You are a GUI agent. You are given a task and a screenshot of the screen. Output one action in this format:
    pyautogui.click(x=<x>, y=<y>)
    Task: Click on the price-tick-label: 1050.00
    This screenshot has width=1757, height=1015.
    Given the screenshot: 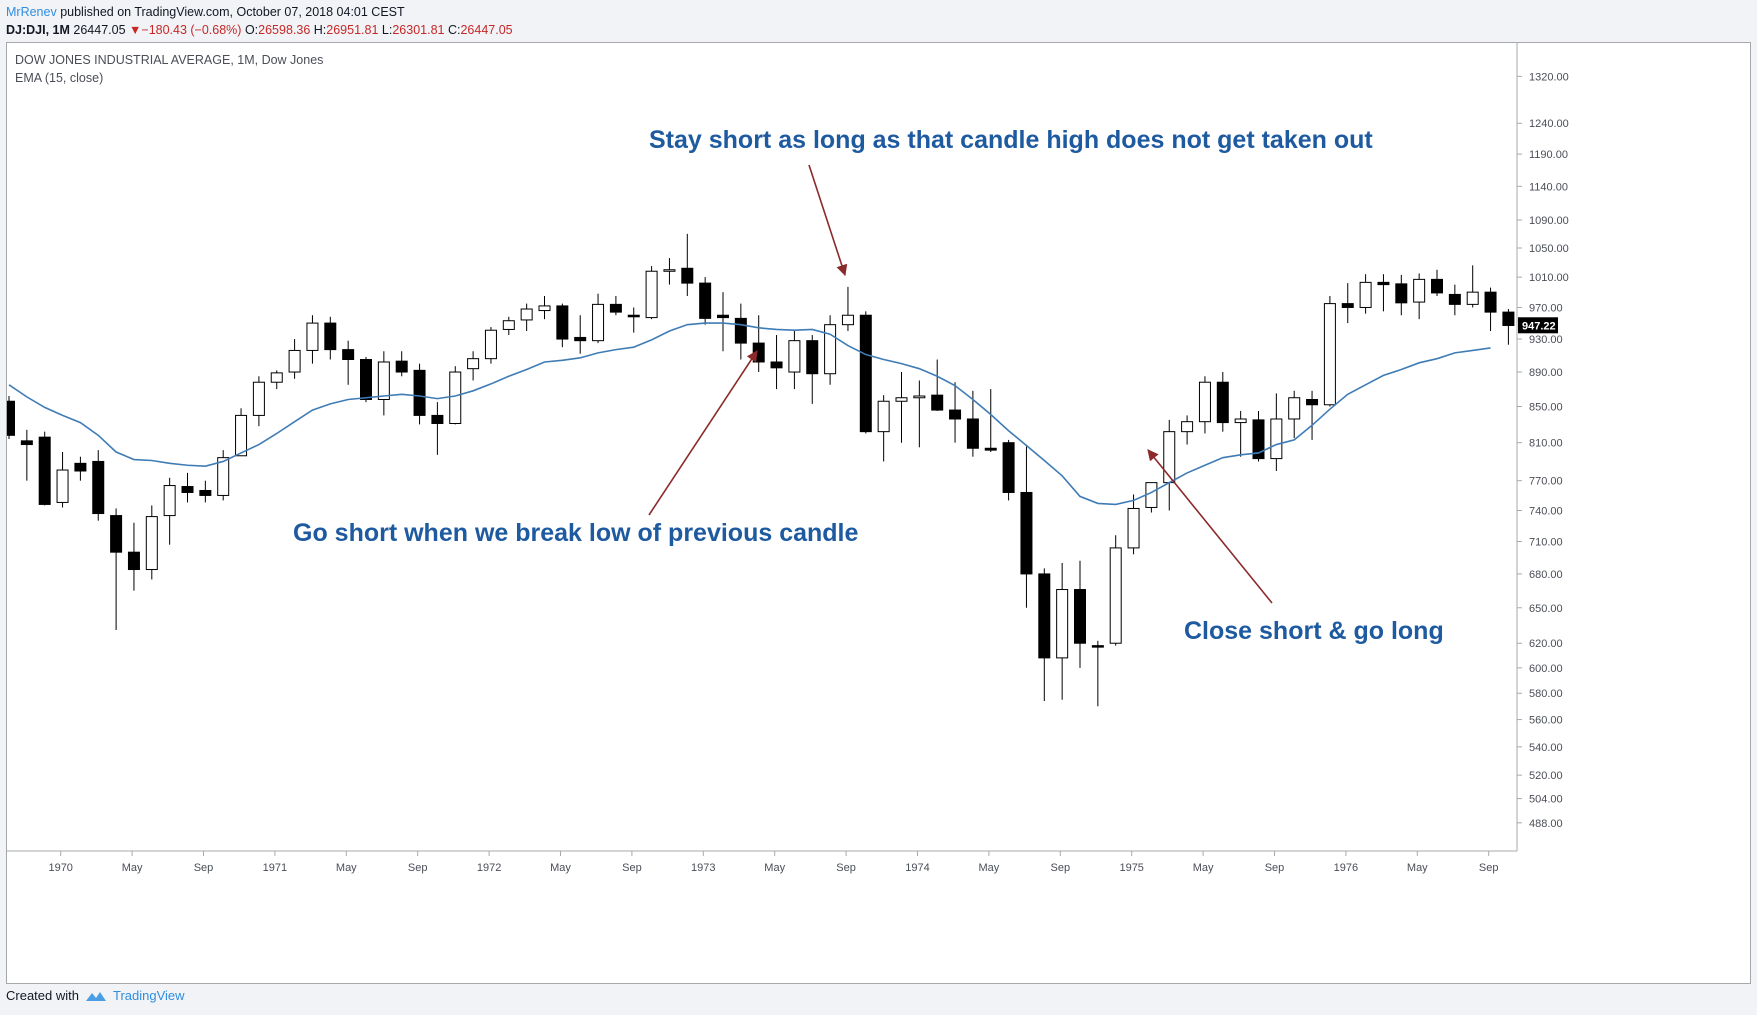 What is the action you would take?
    pyautogui.click(x=1549, y=249)
    